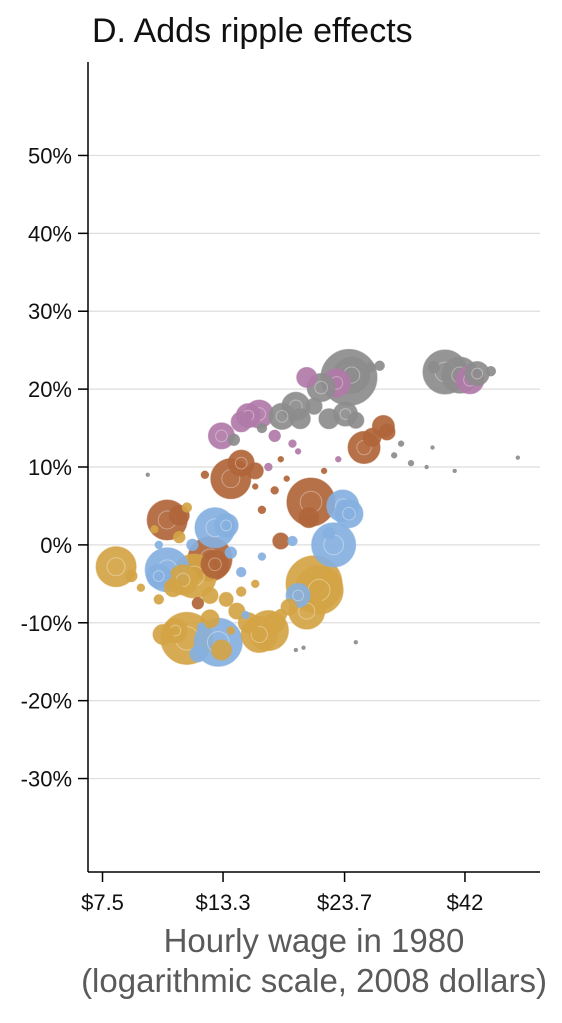 This screenshot has width=562, height=1023. Describe the element at coordinates (50, 155) in the screenshot. I see `y-tick-label: 50%` at that location.